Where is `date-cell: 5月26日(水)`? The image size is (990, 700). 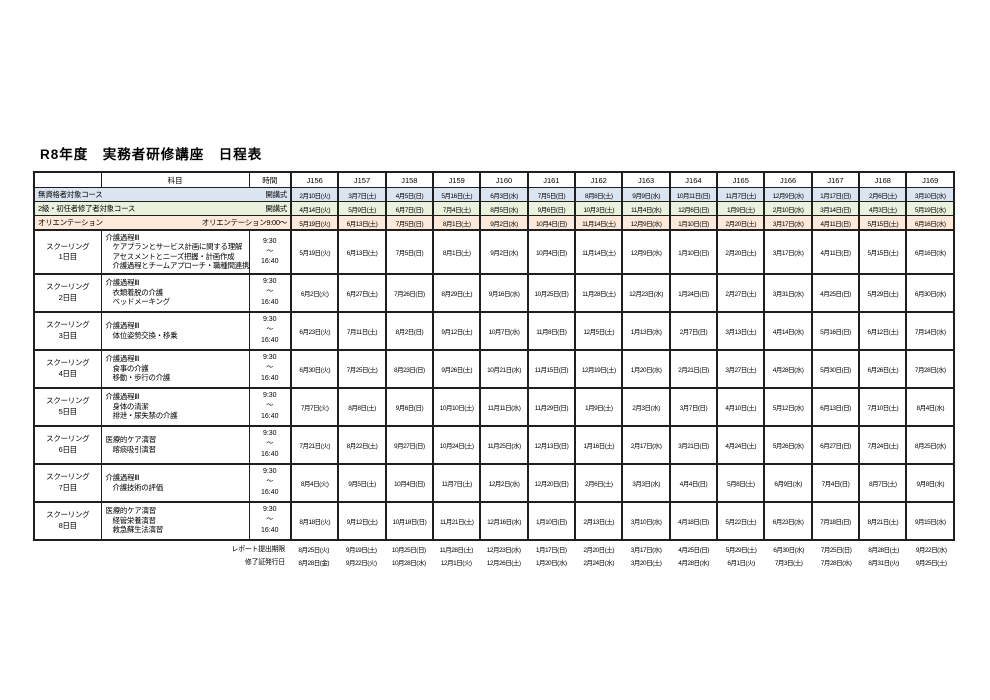
date-cell: 5月26日(水) is located at coordinates (788, 444).